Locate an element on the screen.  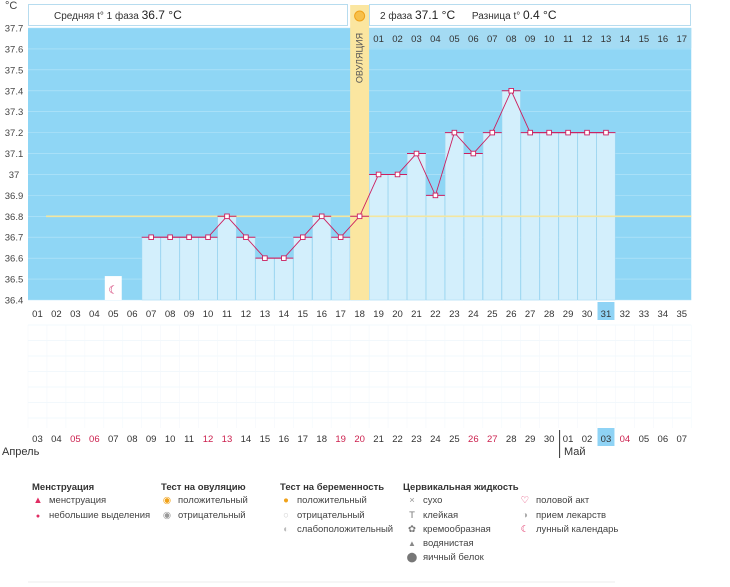
cycle-day-label: 20 is located at coordinates (397, 314).